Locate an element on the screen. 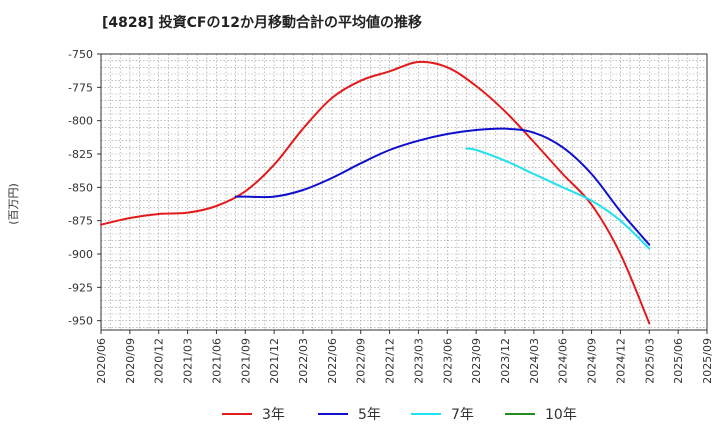 Image resolution: width=720 pixels, height=440 pixels. x-tick-label: 2022/03 is located at coordinates (303, 361).